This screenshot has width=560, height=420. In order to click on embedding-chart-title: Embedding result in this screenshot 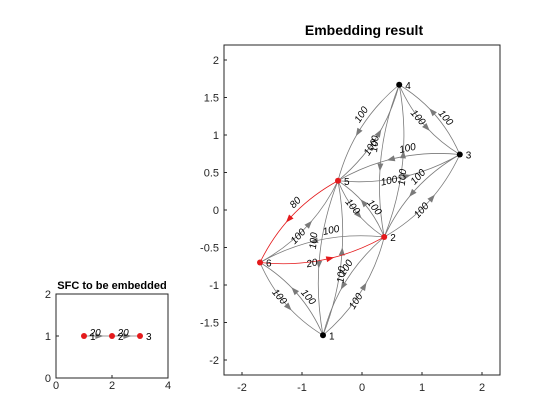, I will do `click(364, 30)`.